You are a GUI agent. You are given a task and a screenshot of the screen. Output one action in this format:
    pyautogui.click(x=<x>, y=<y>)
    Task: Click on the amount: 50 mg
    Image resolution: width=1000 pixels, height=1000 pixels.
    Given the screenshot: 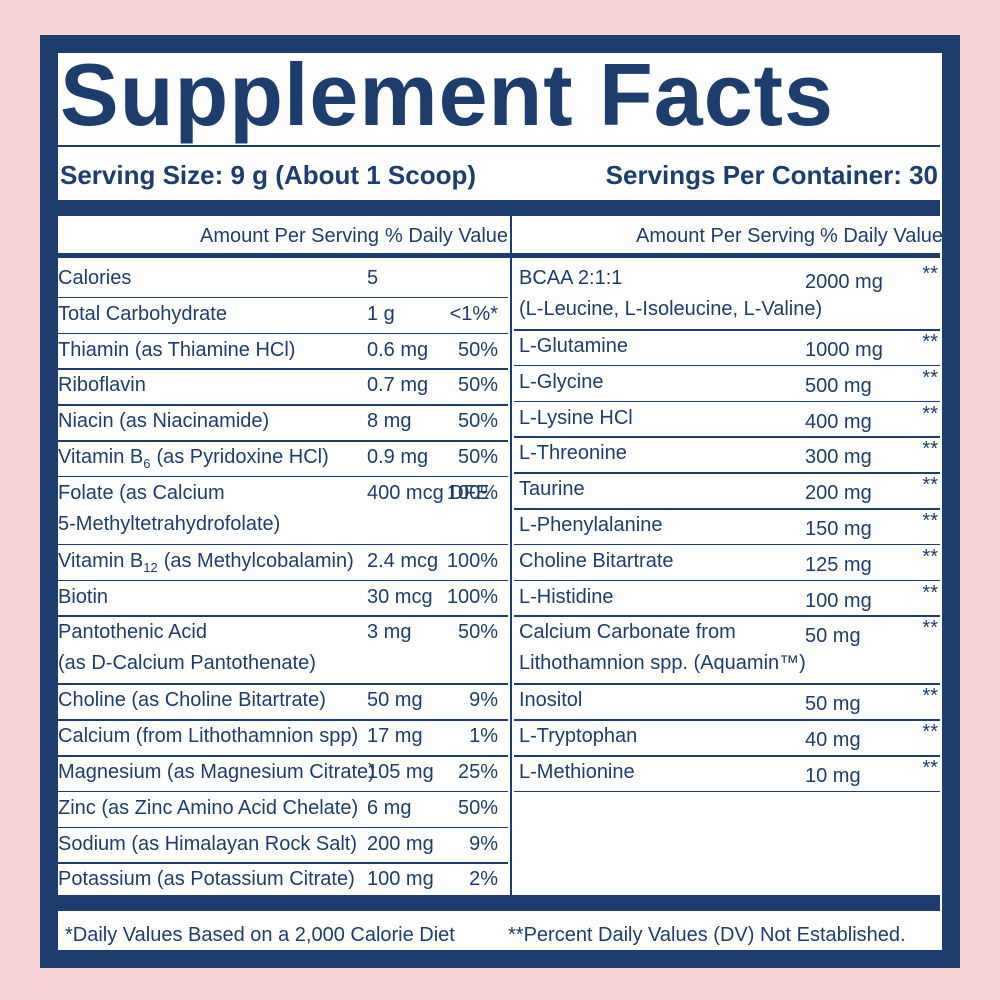 What is the action you would take?
    pyautogui.click(x=833, y=704)
    